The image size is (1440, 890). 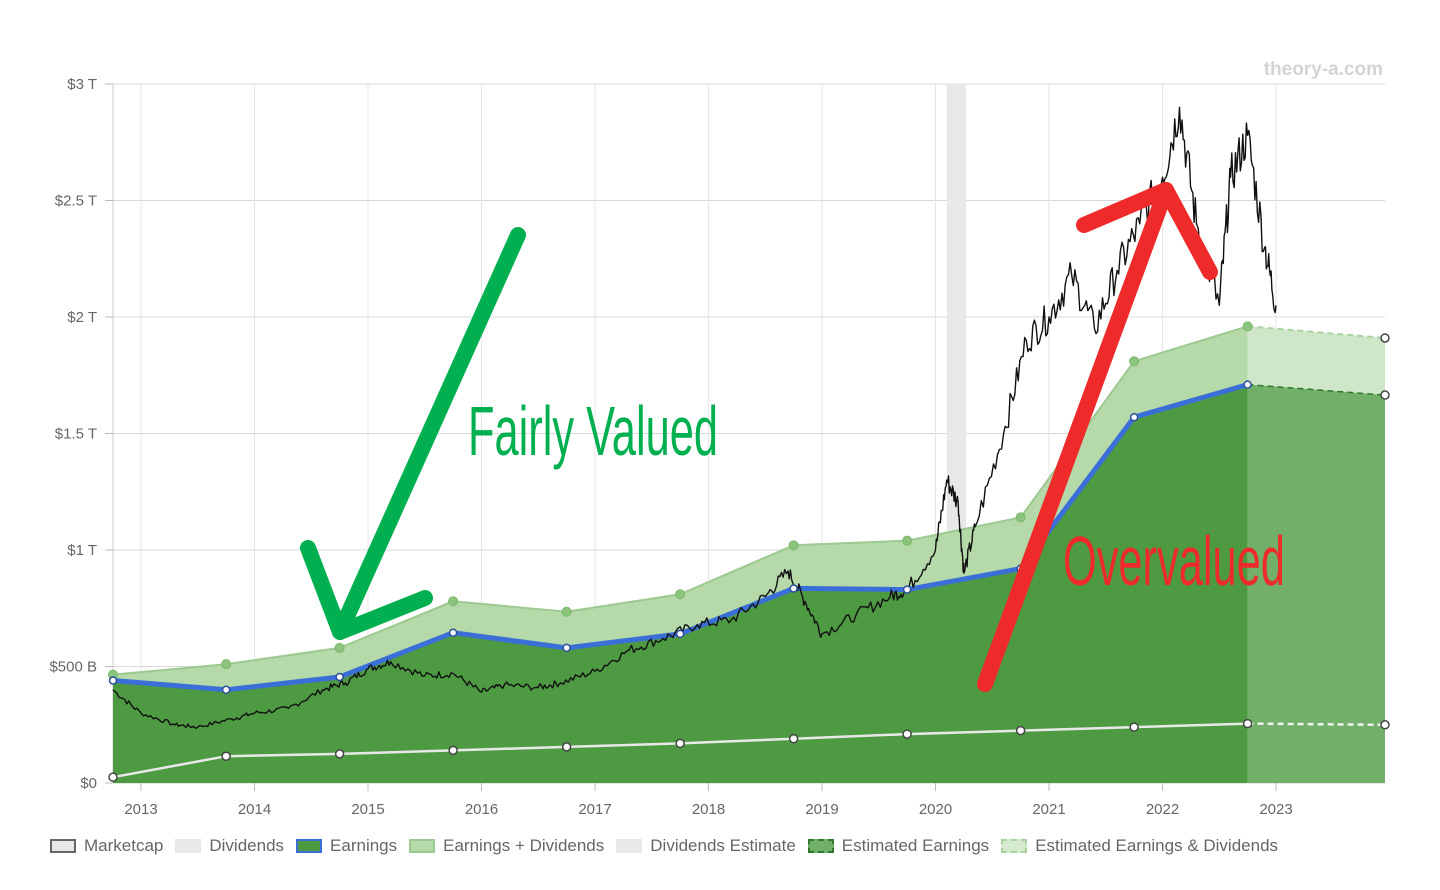 What do you see at coordinates (76, 434) in the screenshot?
I see `y-tick-label: $1.5 T` at bounding box center [76, 434].